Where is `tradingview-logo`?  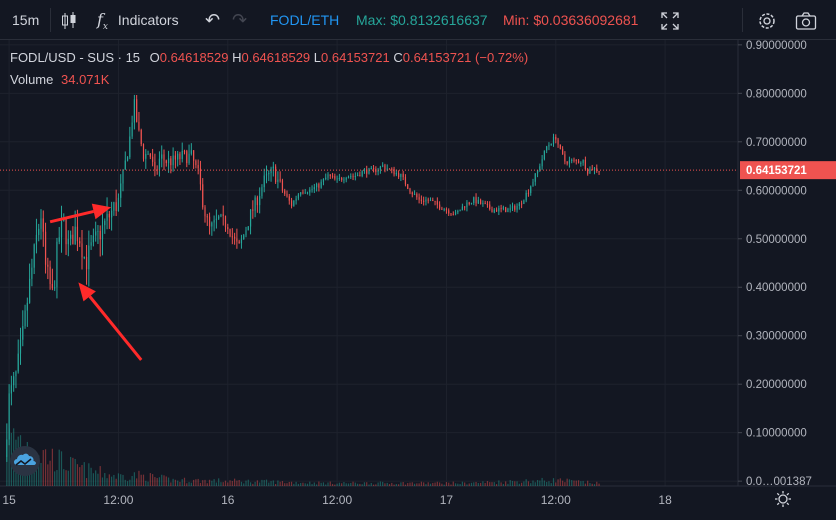 tradingview-logo is located at coordinates (25, 461).